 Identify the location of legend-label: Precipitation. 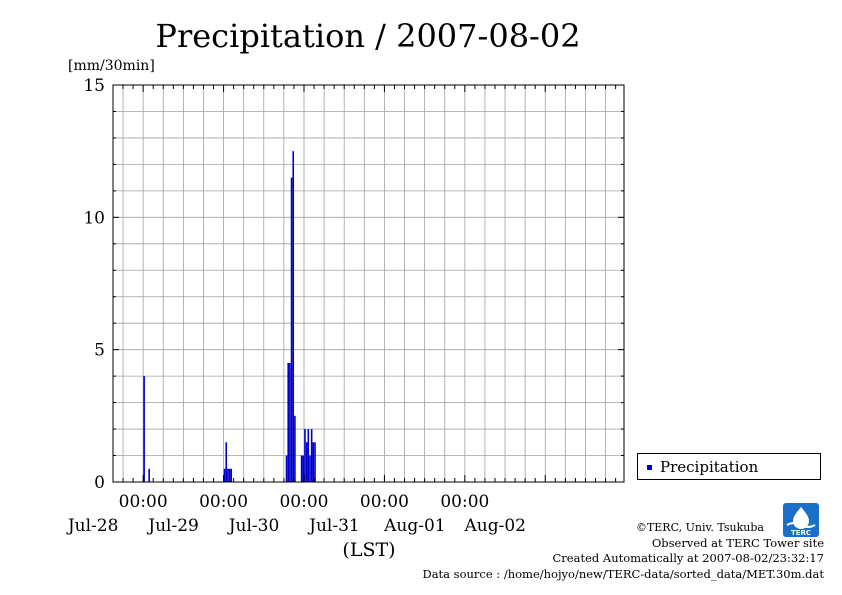
(709, 467).